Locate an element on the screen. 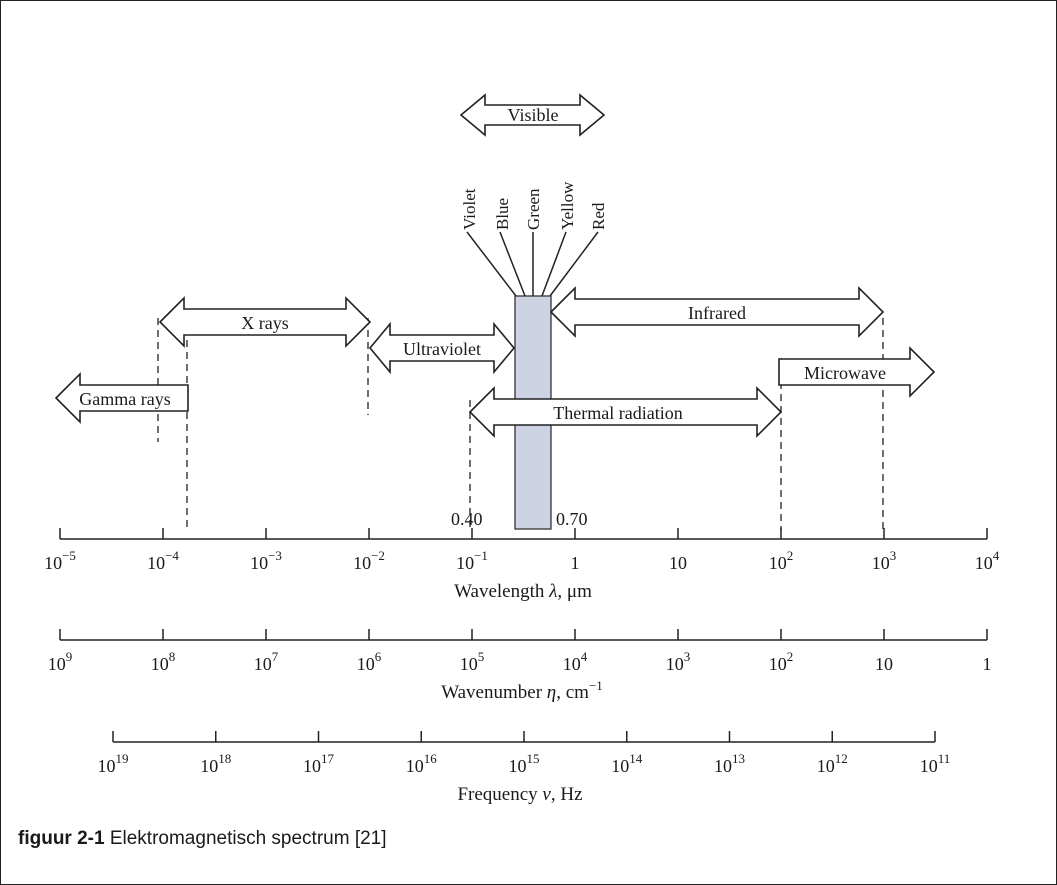 Image resolution: width=1057 pixels, height=885 pixels. wavelength-tick-label: 10⁻³ is located at coordinates (266, 560).